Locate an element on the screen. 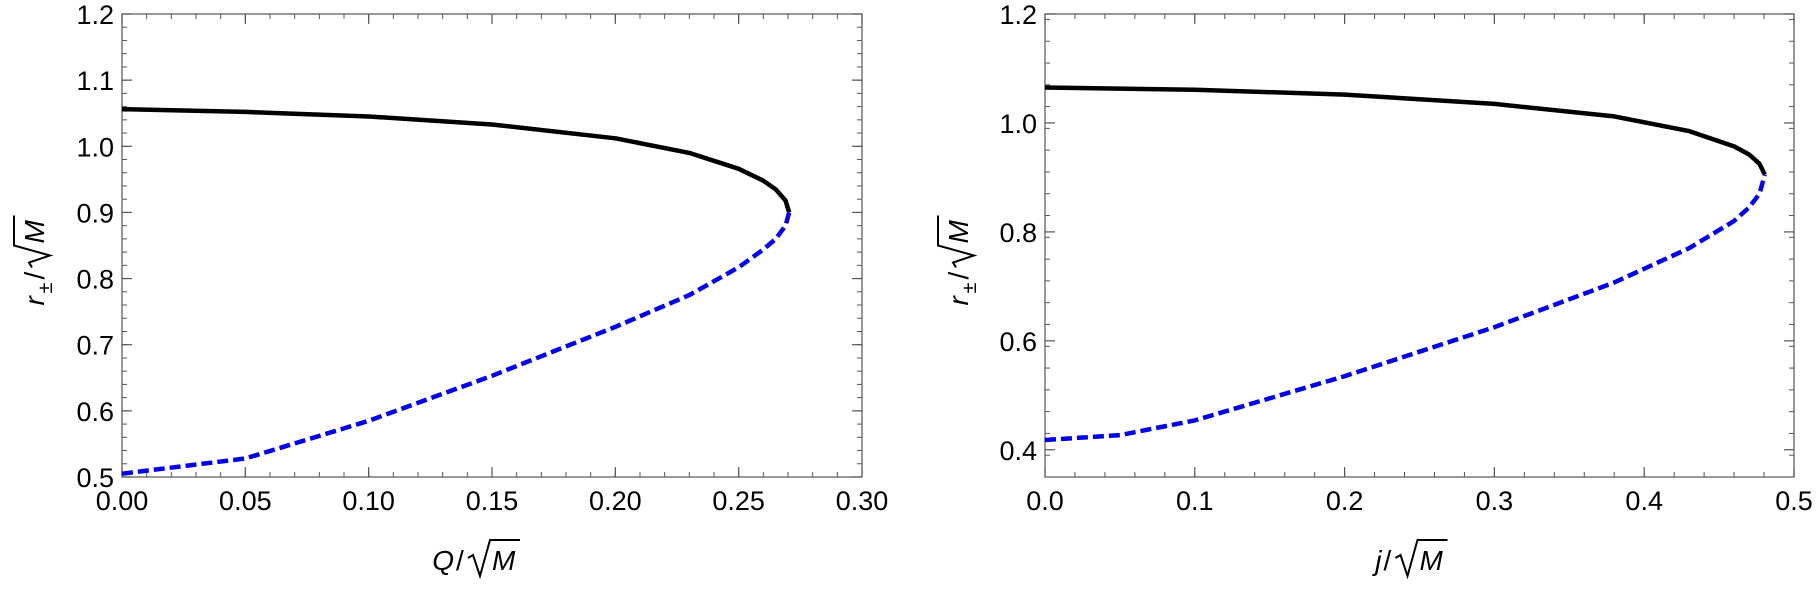  x-tick-label: 0.5 is located at coordinates (1794, 501).